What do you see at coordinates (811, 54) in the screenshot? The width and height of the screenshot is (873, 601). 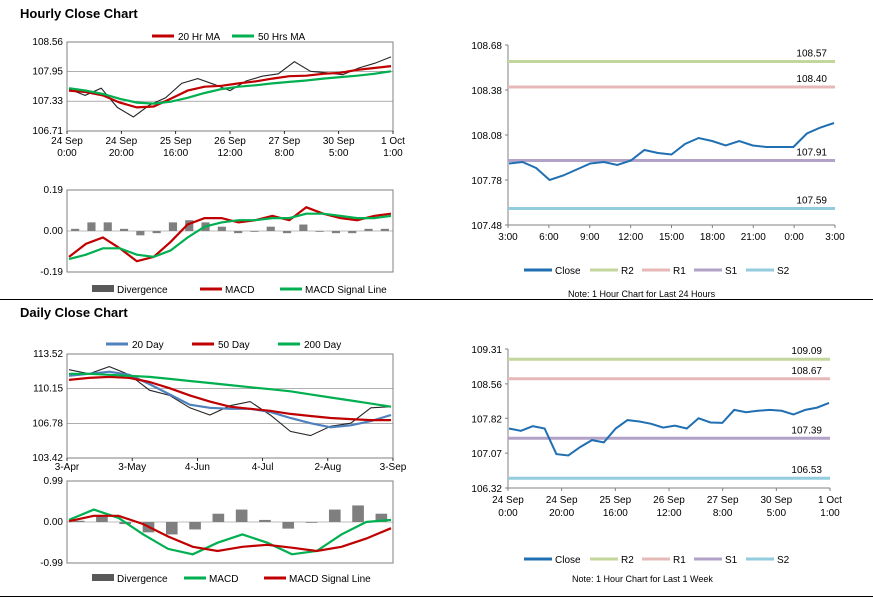 I see `hourly-pivot-level-label-r2: 108.57` at bounding box center [811, 54].